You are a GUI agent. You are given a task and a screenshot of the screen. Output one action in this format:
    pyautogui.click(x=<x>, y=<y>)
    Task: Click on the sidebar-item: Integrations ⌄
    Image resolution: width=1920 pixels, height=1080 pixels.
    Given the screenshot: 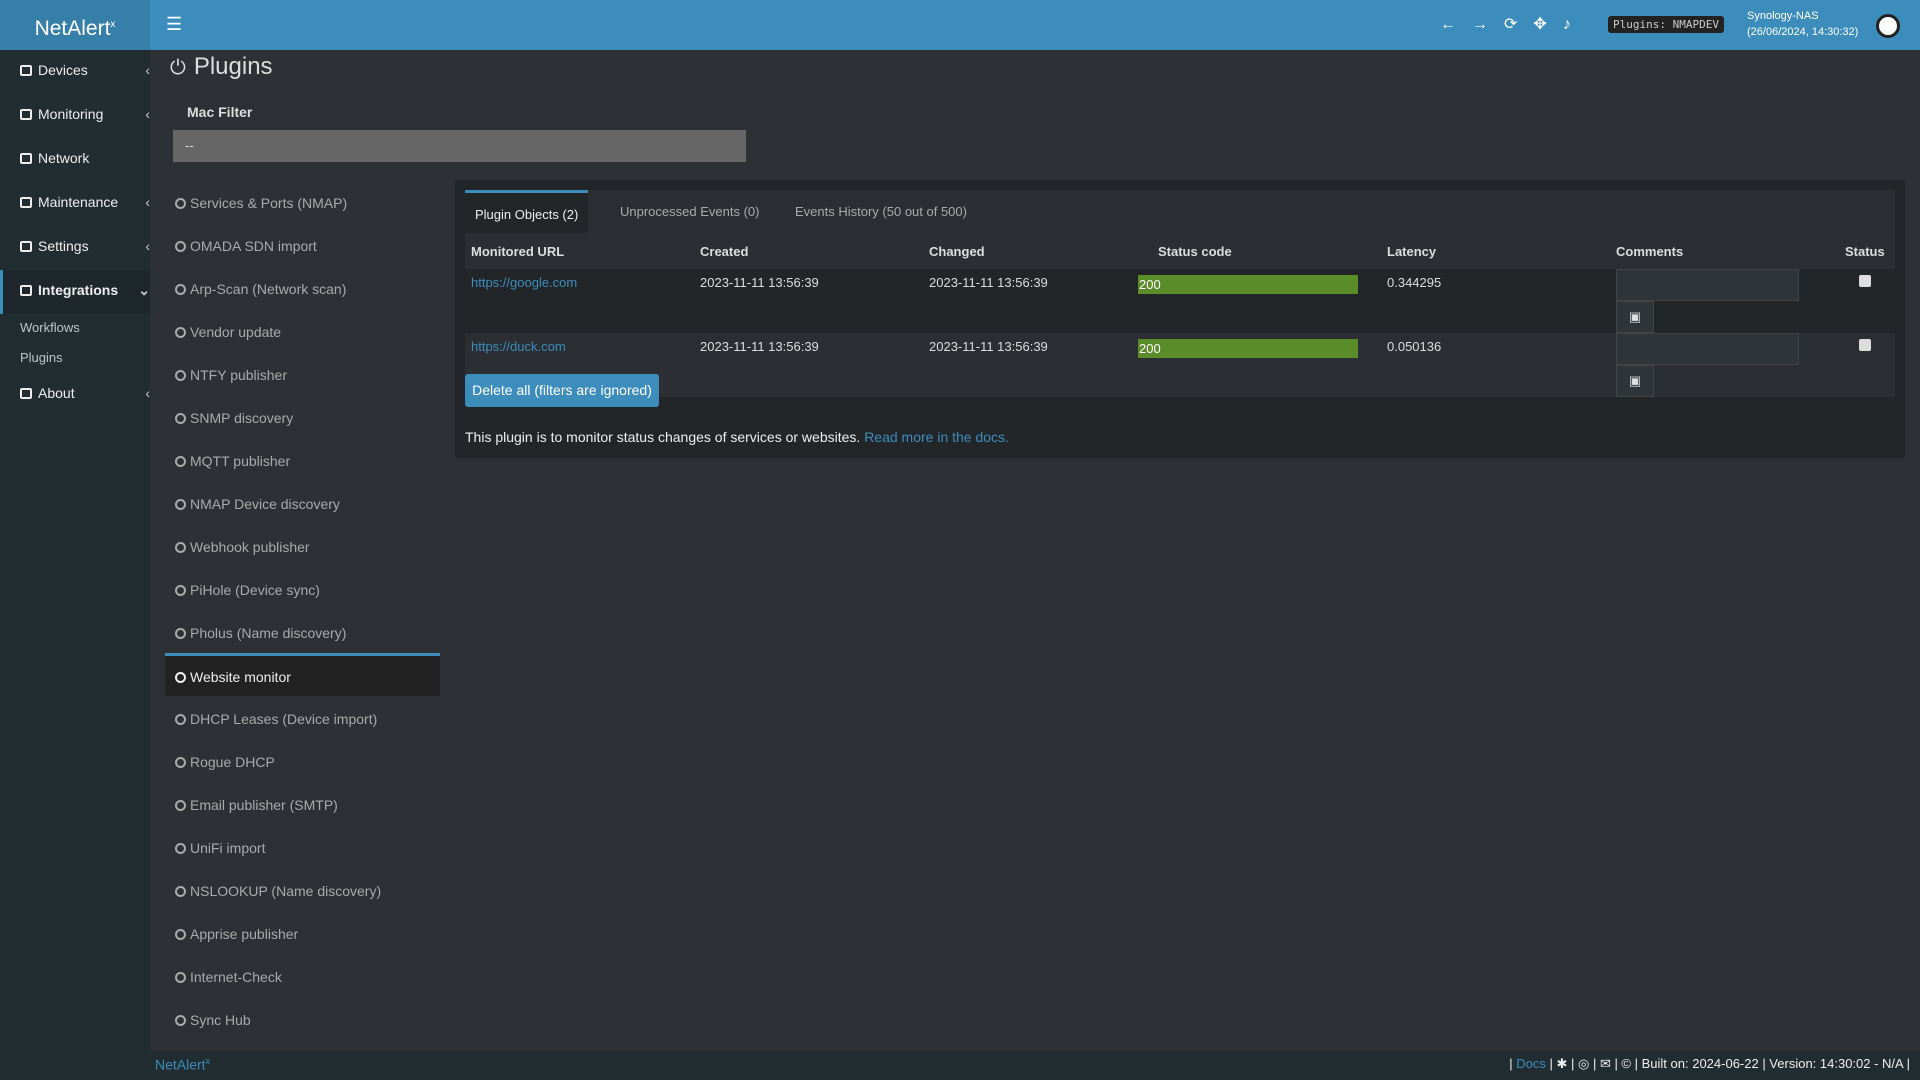 What is the action you would take?
    pyautogui.click(x=75, y=292)
    